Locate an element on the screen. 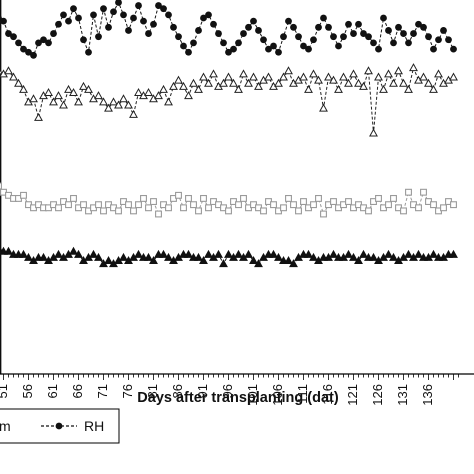  x-tick-label: 86 is located at coordinates (177, 391).